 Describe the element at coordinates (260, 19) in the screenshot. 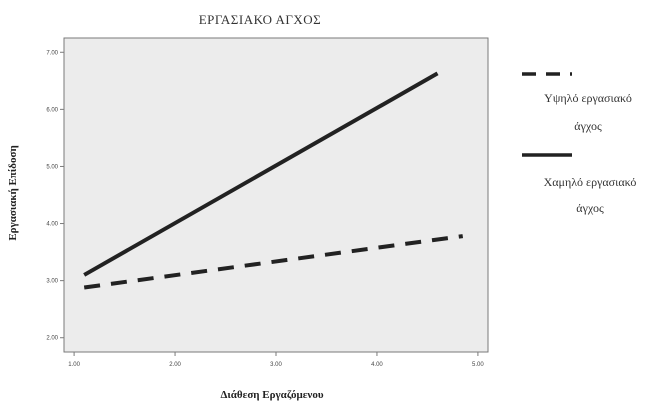

I see `chart-title: ΕΡΓΑΣΙΑΚΟ ΑΓΧΟΣ` at that location.